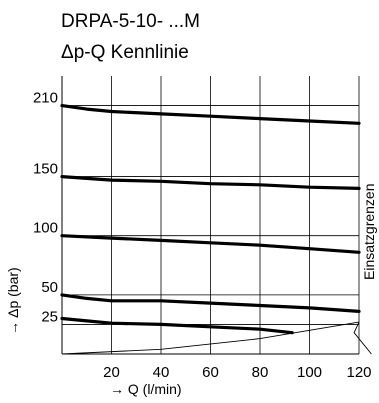 The height and width of the screenshot is (403, 379). I want to click on limit-curve-group, so click(216, 338).